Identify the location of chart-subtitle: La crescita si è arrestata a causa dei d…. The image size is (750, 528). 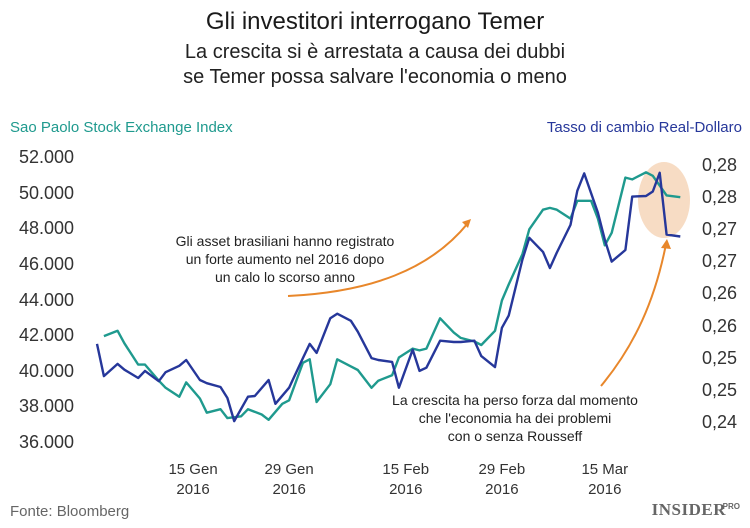
(375, 64).